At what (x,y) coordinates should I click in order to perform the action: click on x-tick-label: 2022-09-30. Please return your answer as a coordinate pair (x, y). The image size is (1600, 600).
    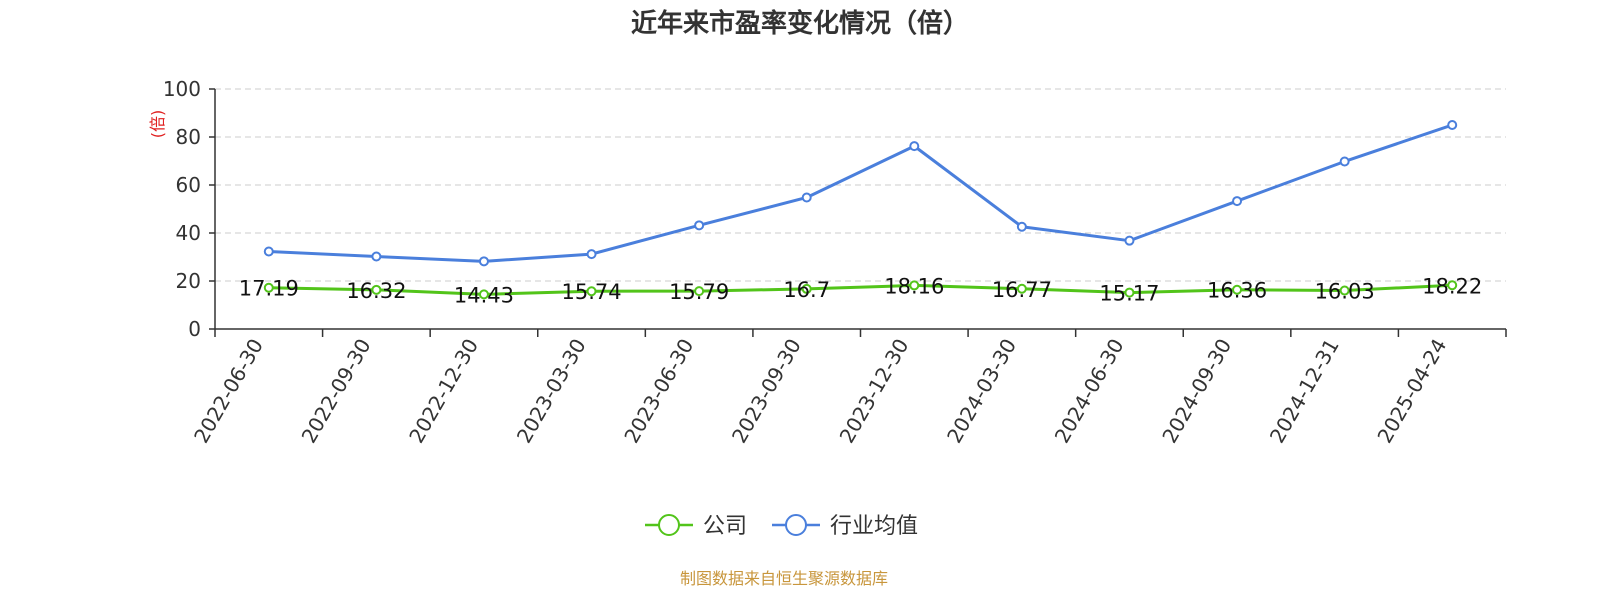
    Looking at the image, I should click on (336, 391).